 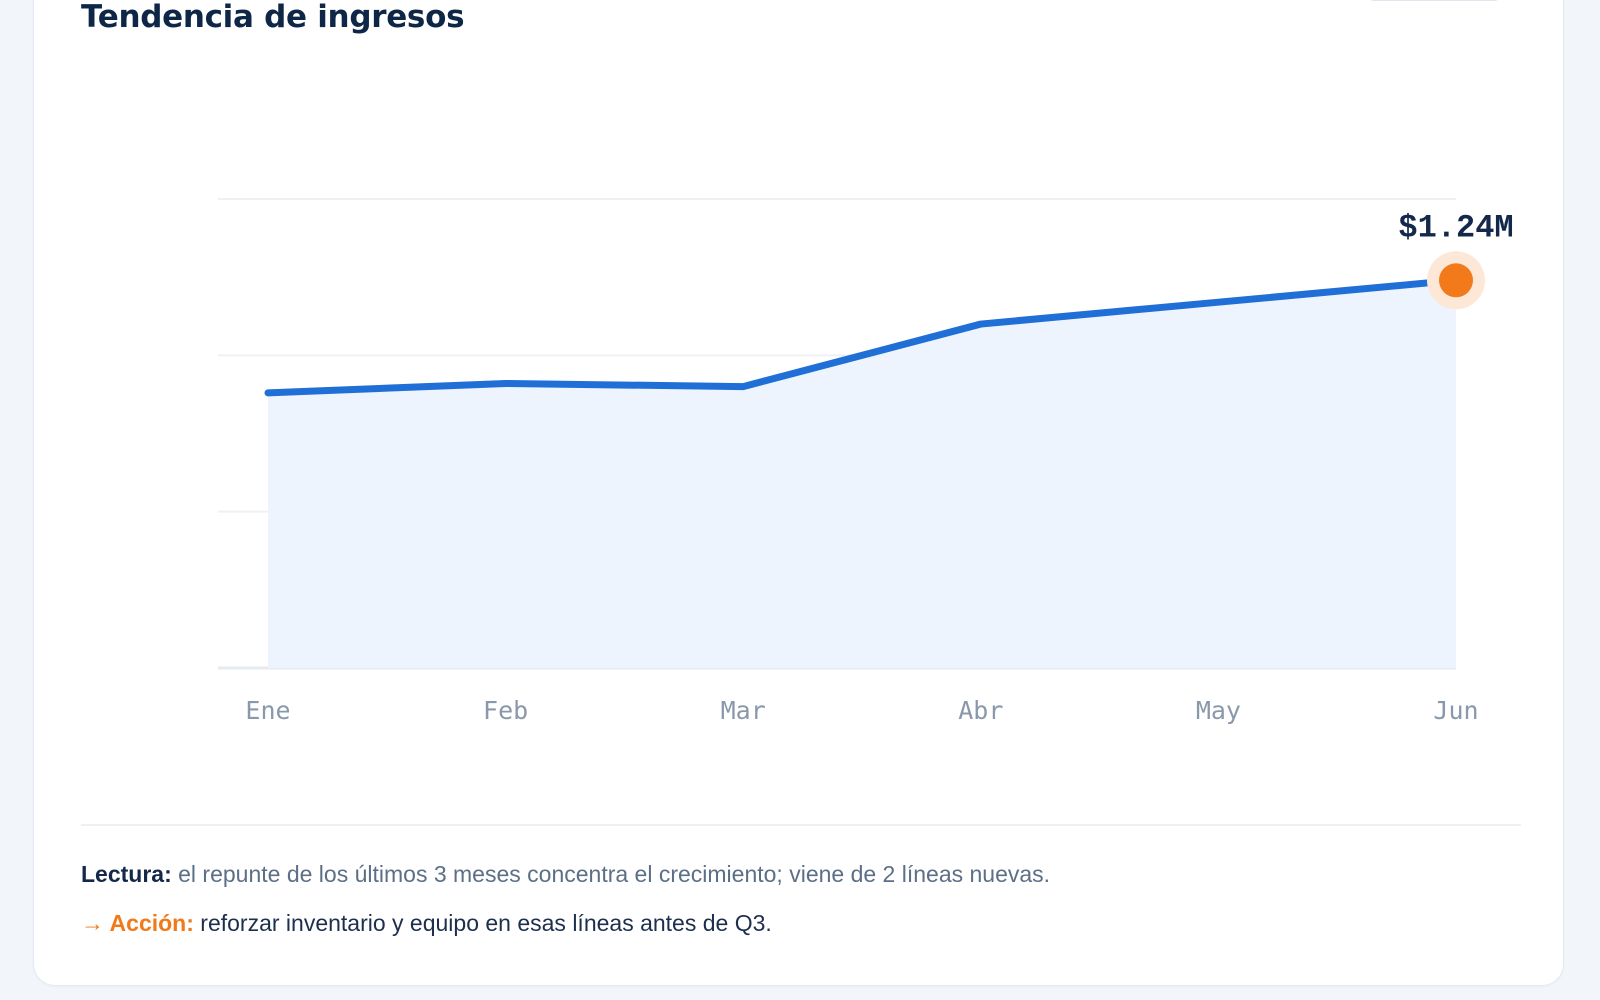 I want to click on highlight-point, so click(x=1456, y=280).